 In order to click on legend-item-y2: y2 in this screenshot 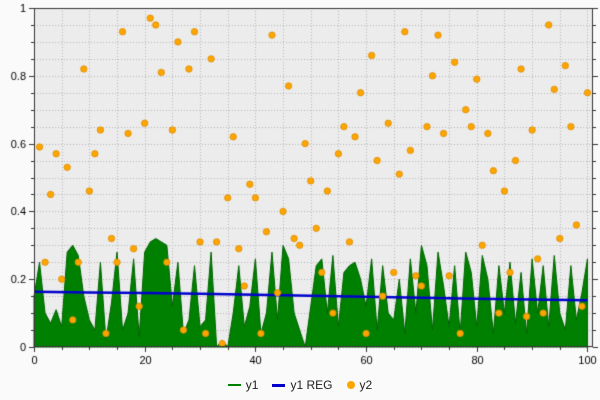, I will do `click(359, 385)`.